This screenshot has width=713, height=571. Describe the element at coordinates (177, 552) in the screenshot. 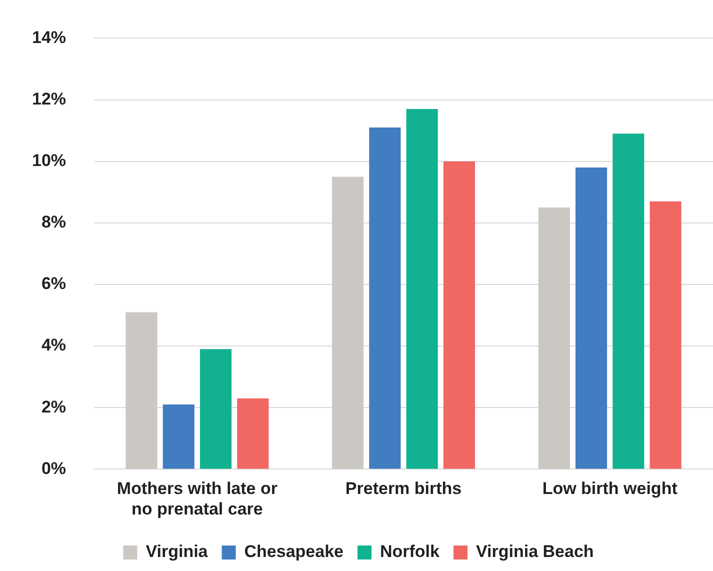

I see `legend-label: Virginia` at that location.